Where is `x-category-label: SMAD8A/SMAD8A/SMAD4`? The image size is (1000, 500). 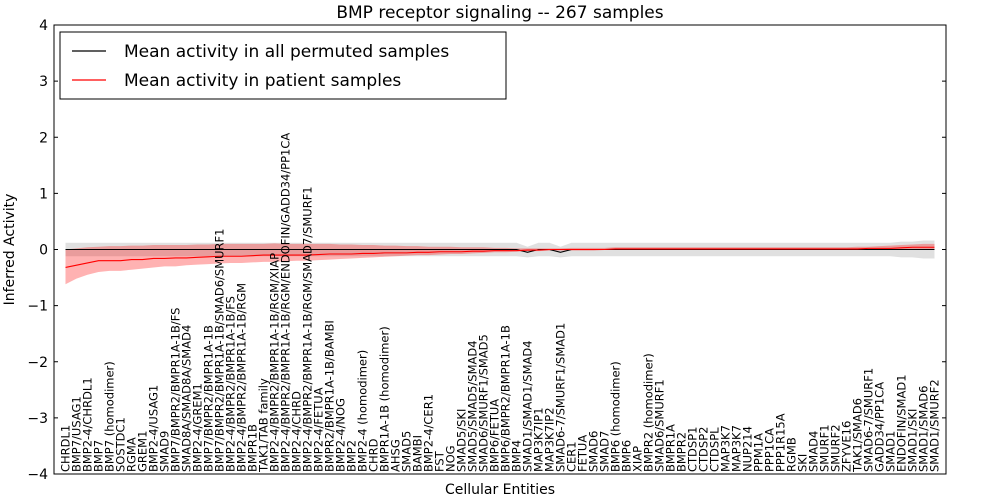 x-category-label: SMAD8A/SMAD8A/SMAD4 is located at coordinates (187, 398).